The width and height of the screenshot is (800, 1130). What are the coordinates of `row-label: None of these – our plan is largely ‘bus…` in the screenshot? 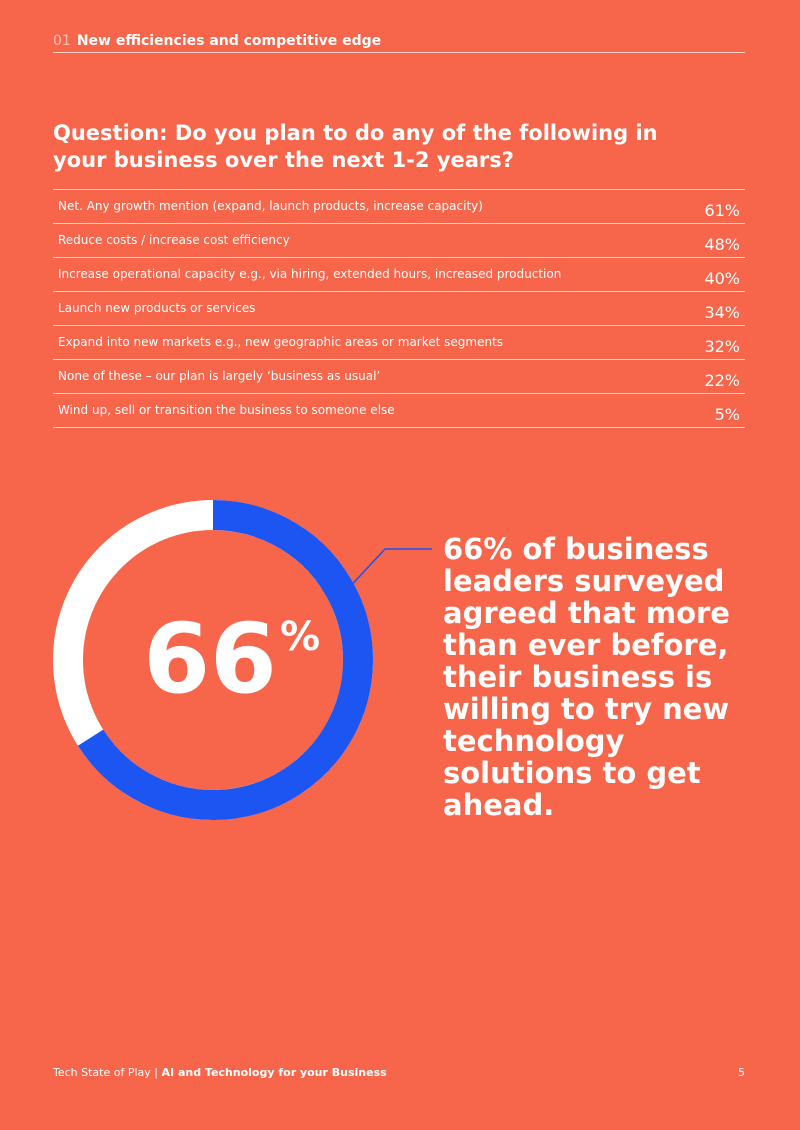 It's located at (219, 376).